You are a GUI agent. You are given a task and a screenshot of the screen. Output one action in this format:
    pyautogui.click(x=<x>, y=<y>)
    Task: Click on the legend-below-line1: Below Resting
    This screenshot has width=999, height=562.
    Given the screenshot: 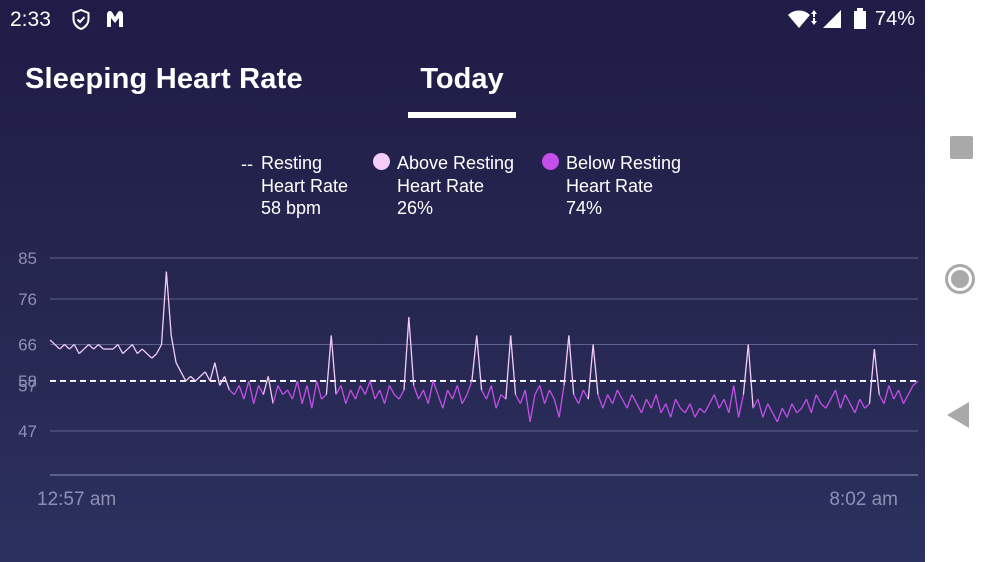 What is the action you would take?
    pyautogui.click(x=624, y=163)
    